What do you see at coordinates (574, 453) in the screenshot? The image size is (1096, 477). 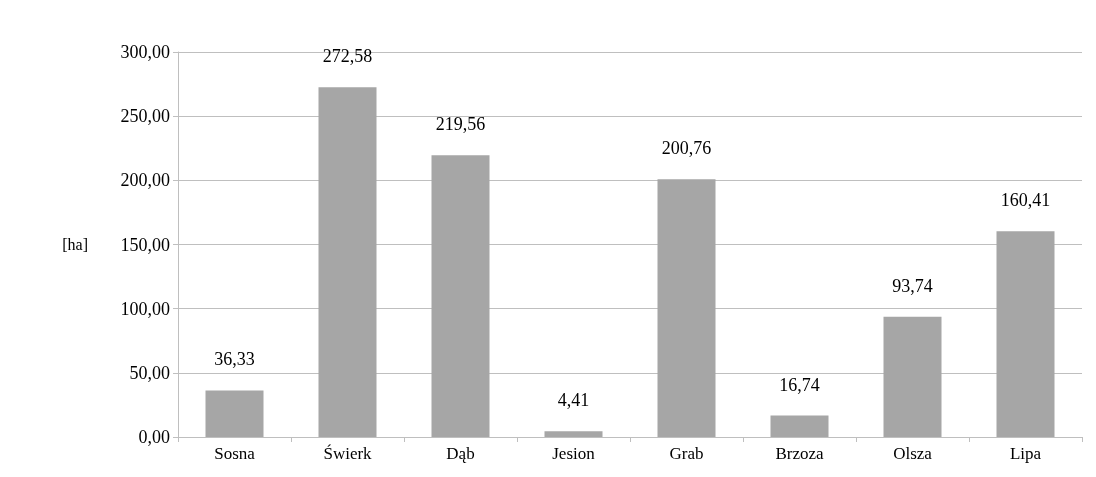 I see `x-tick-label: Jesion` at bounding box center [574, 453].